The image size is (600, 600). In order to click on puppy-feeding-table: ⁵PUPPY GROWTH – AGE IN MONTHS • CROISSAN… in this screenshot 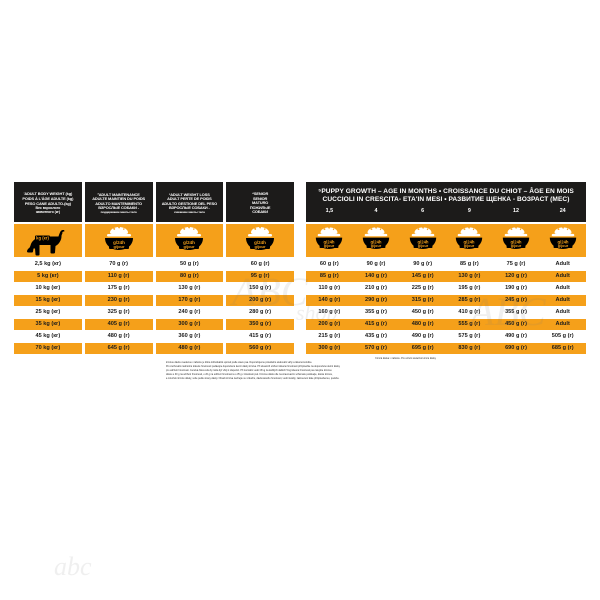, I will do `click(446, 268)`.